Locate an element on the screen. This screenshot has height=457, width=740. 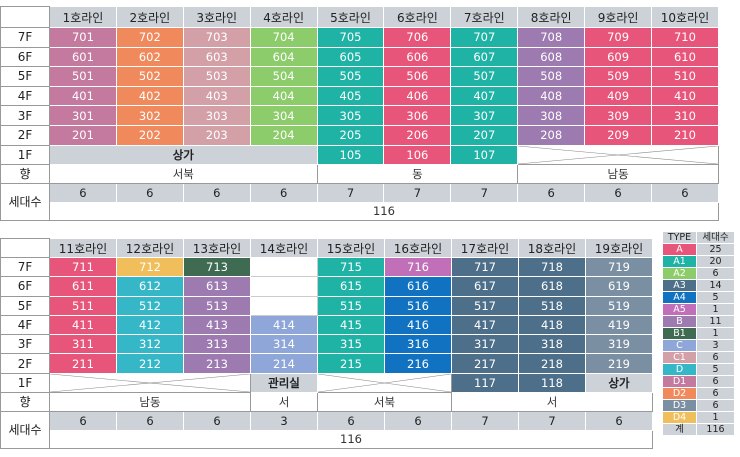
unit-cell: 210 is located at coordinates (685, 135).